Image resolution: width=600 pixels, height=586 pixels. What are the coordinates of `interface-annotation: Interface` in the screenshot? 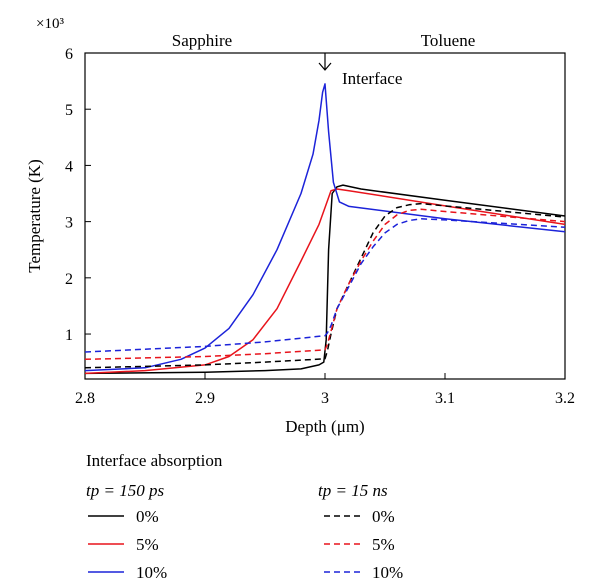 It's located at (372, 78).